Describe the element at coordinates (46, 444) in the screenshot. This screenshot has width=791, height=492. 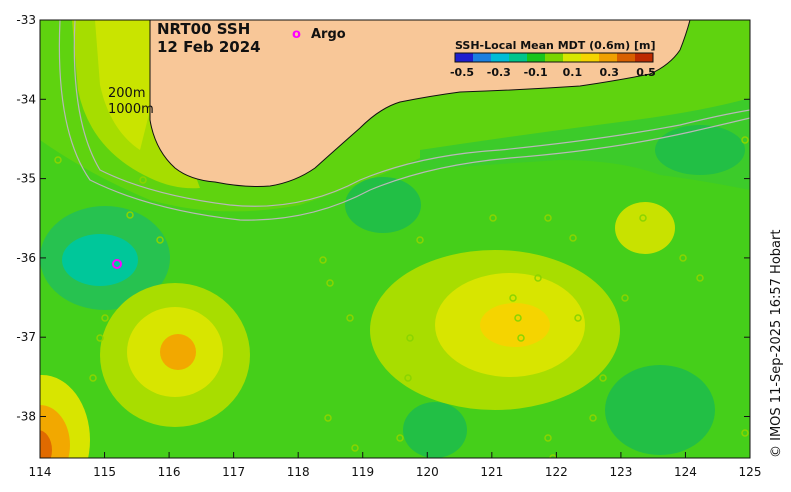
I see `sw-warm-core` at that location.